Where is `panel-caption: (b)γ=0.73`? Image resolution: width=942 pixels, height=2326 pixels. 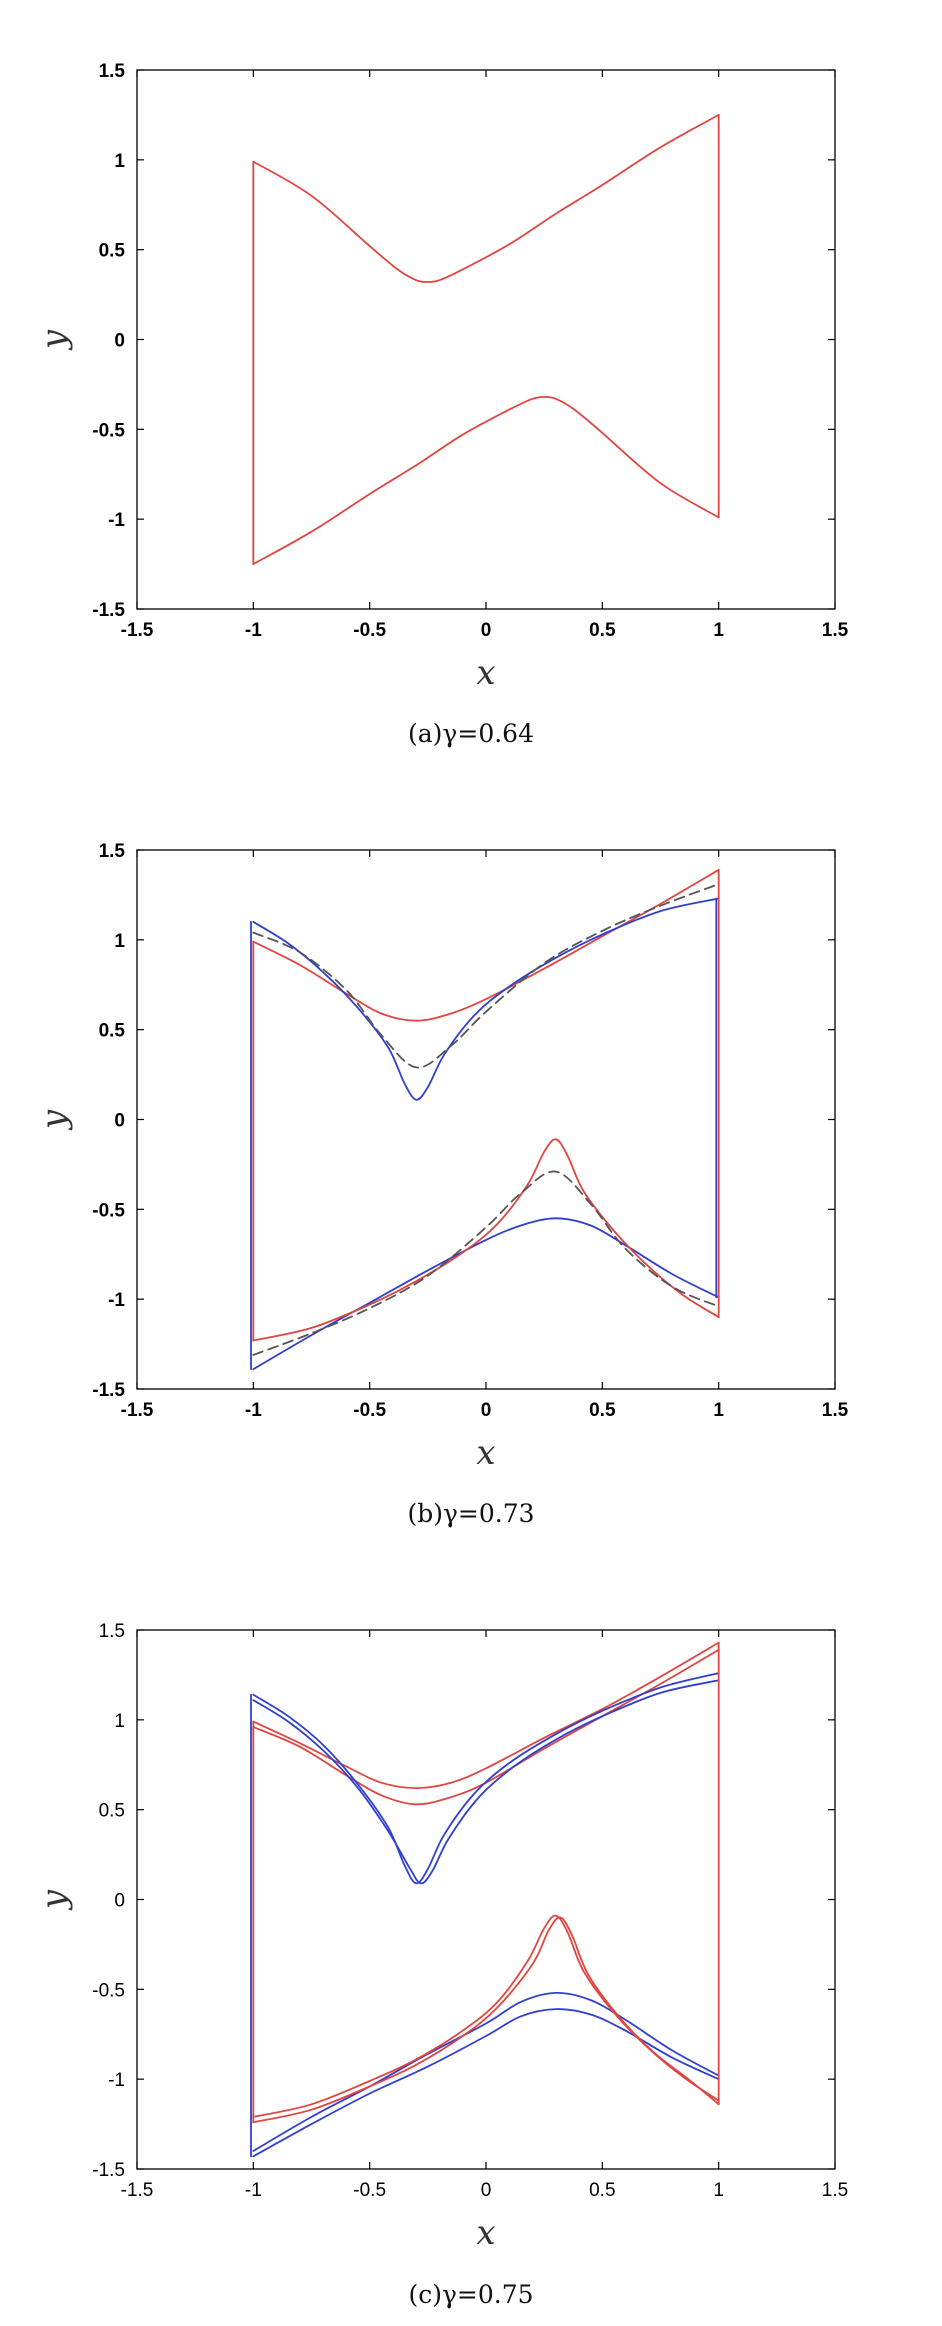 panel-caption: (b)γ=0.73 is located at coordinates (470, 1513).